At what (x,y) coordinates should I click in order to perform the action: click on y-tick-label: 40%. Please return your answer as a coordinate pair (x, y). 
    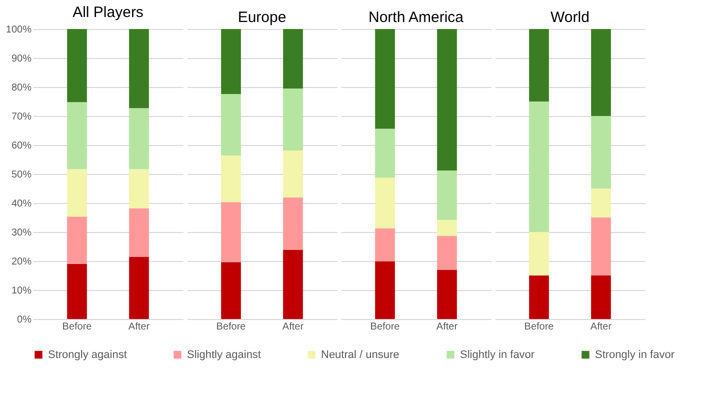
    Looking at the image, I should click on (21, 204).